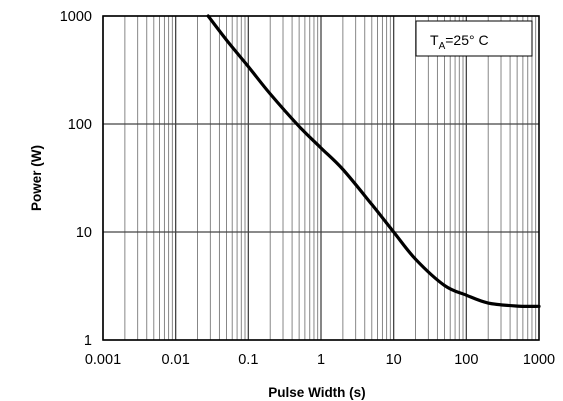 Image resolution: width=563 pixels, height=401 pixels. I want to click on x-tick-label: 0.01, so click(176, 360).